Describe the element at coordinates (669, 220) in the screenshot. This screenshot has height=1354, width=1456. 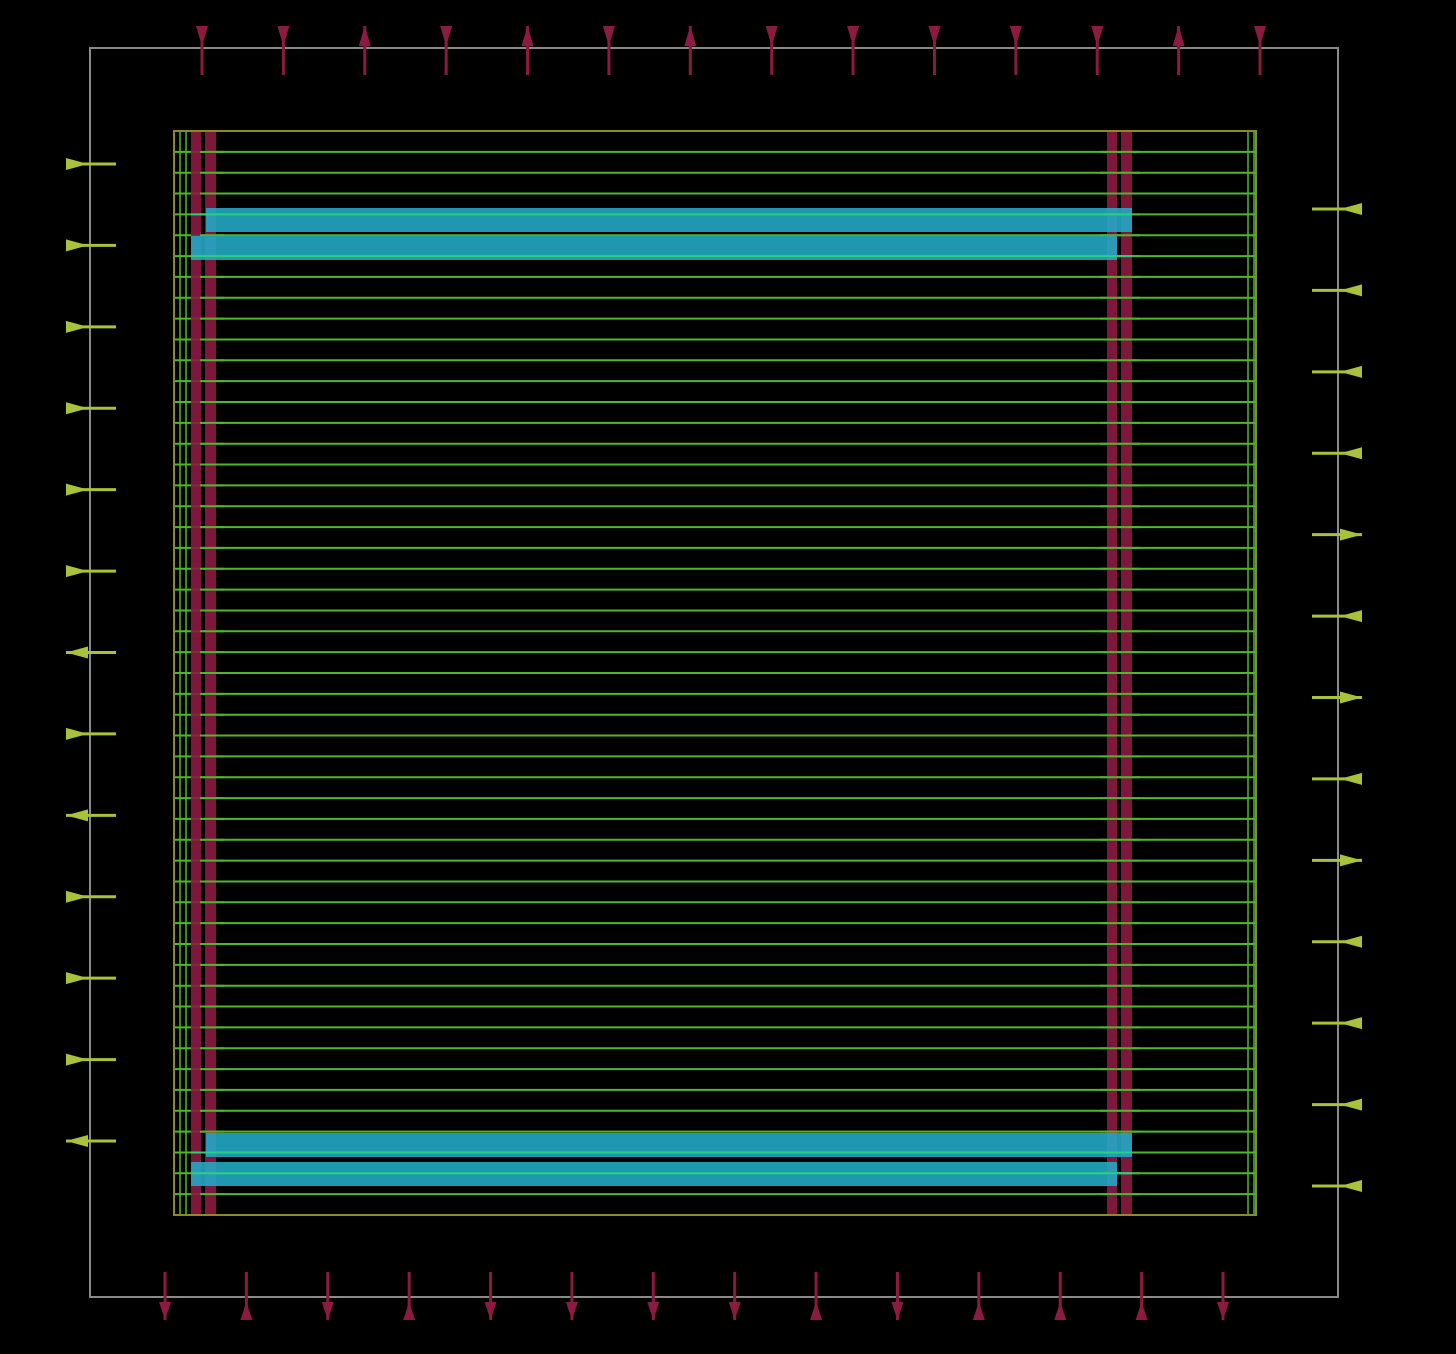
I see `horizontal-power-strap` at that location.